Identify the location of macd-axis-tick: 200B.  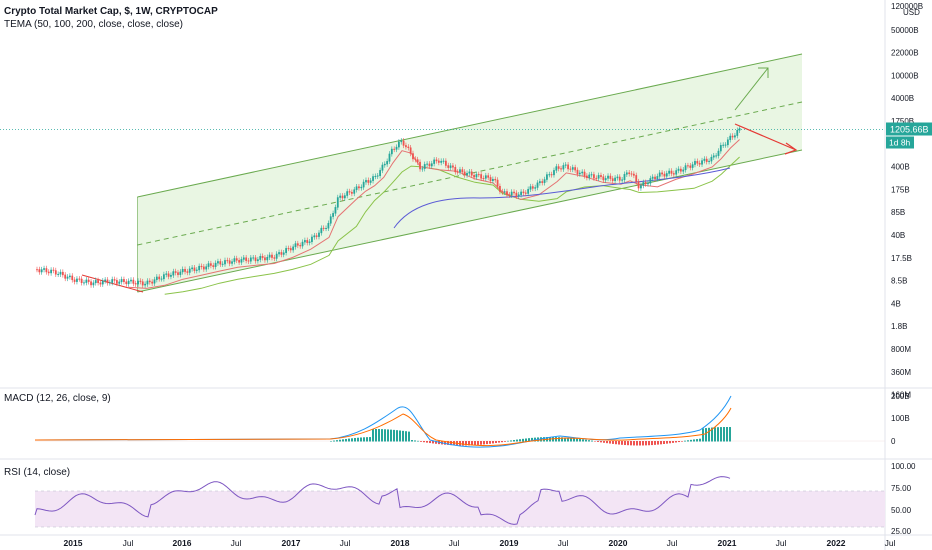
(900, 396).